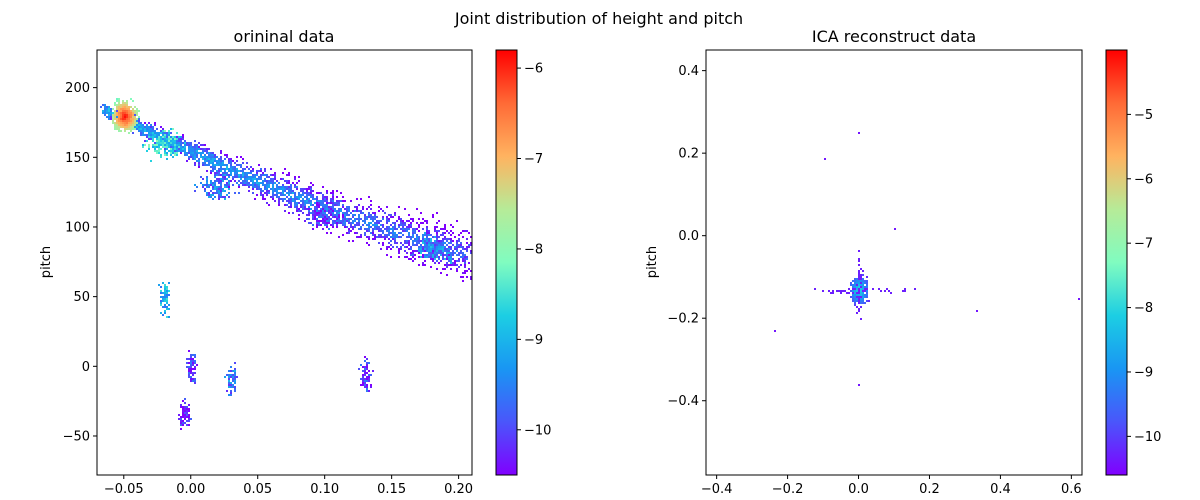 This screenshot has height=500, width=1200. I want to click on right-xtick-label: −0.4, so click(717, 489).